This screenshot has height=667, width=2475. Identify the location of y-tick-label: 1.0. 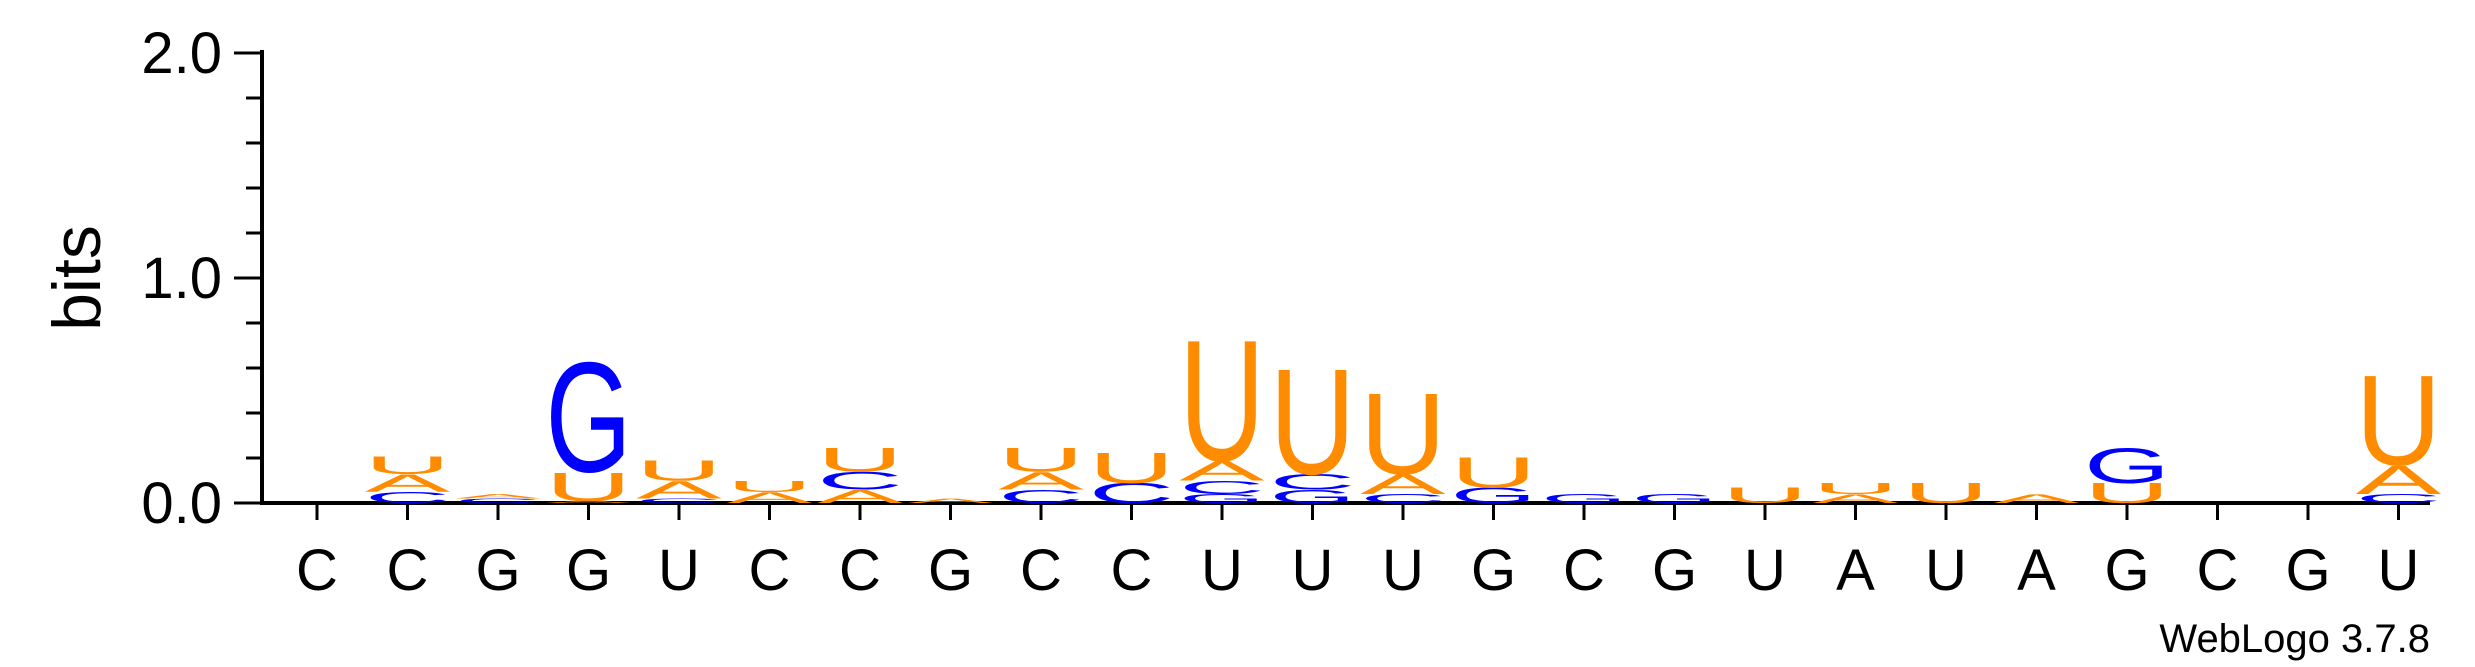
(181, 278).